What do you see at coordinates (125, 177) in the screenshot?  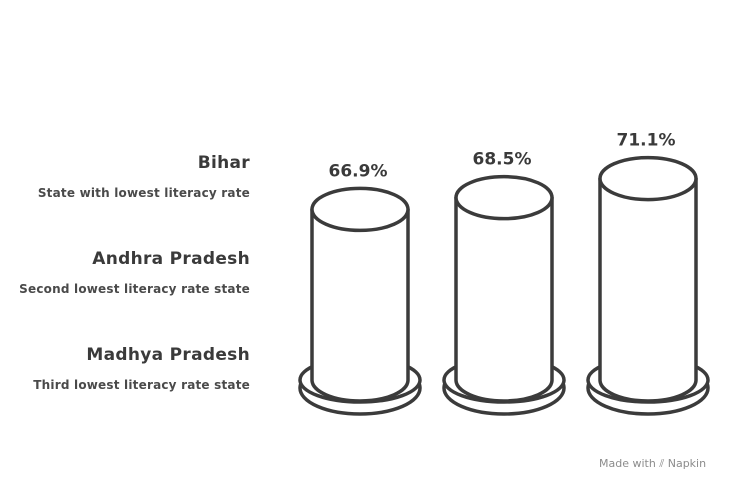 I see `label-bihar: Bihar State with lowest literacy rate` at bounding box center [125, 177].